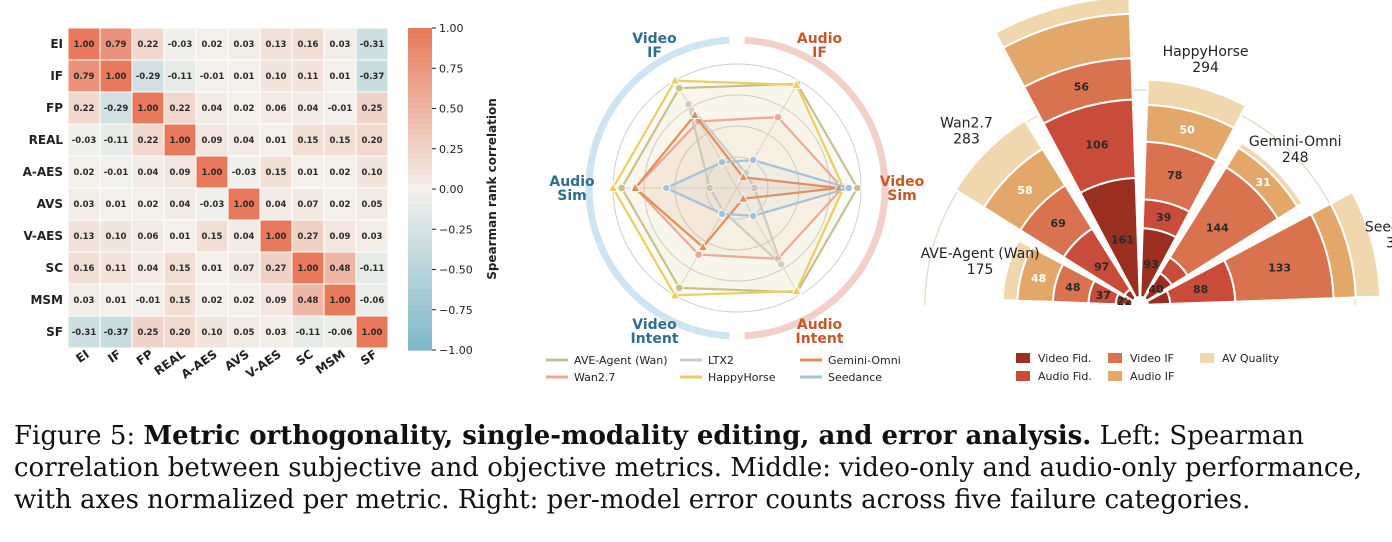 This screenshot has width=1392, height=542. What do you see at coordinates (116, 333) in the screenshot?
I see `heatmap-cell-label: -0.37` at bounding box center [116, 333].